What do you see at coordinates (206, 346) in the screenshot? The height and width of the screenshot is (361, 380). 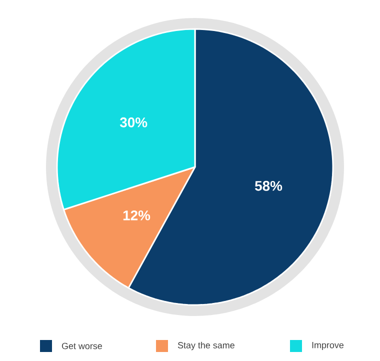 I see `legend-label: Stay the same` at bounding box center [206, 346].